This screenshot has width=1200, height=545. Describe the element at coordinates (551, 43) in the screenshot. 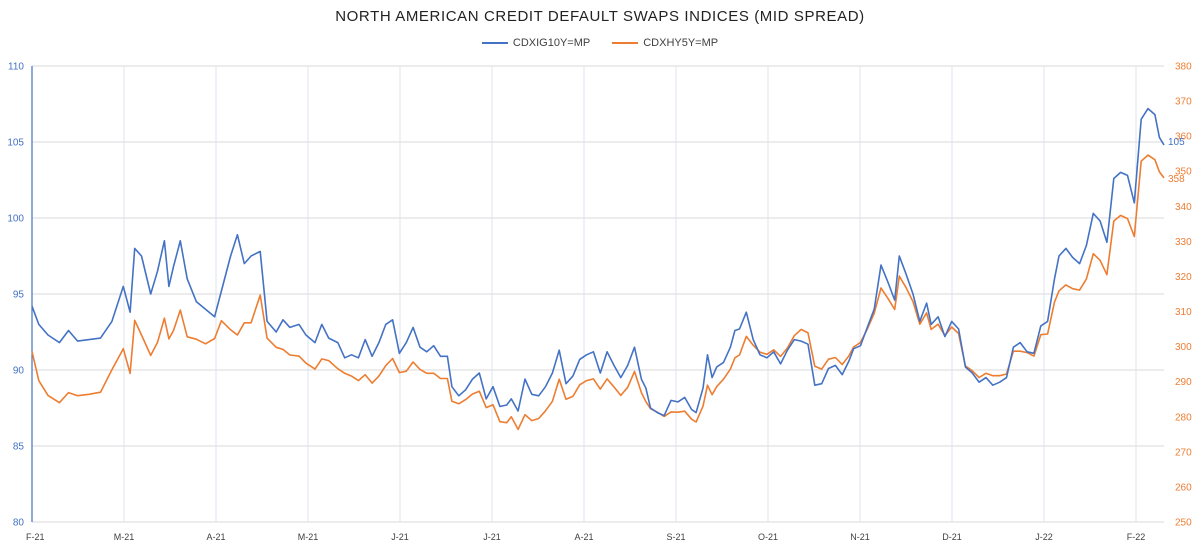

I see `legend-label-cdxig: CDXIG10Y=MP` at that location.